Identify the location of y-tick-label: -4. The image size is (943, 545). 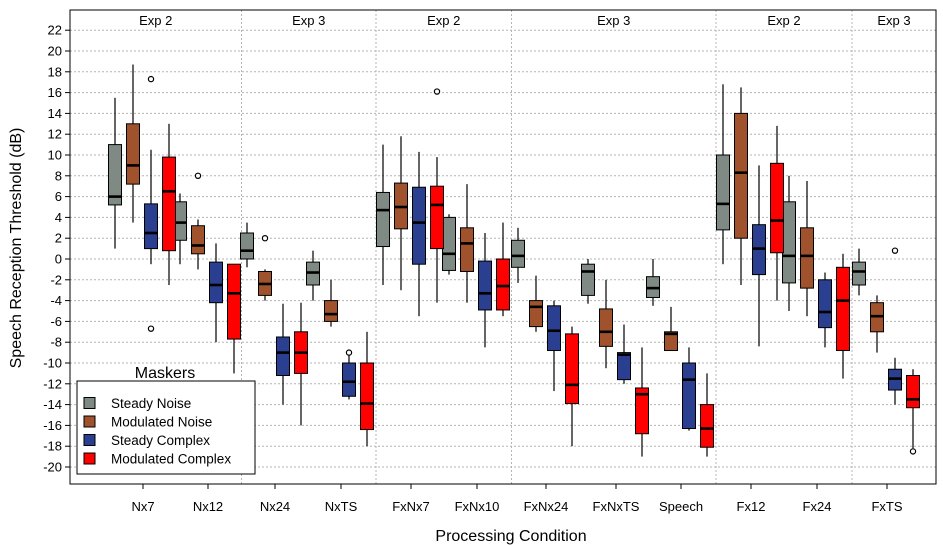
(56, 300).